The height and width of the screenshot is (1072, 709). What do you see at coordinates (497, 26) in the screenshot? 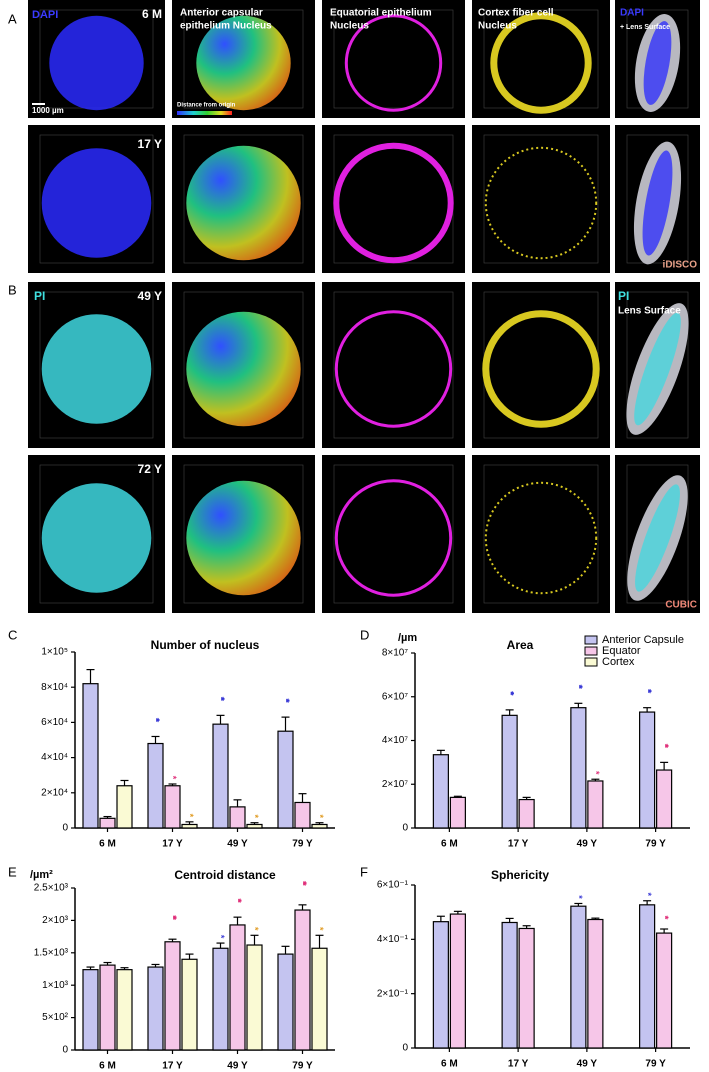
I see `micrograph-label: Nucleus` at bounding box center [497, 26].